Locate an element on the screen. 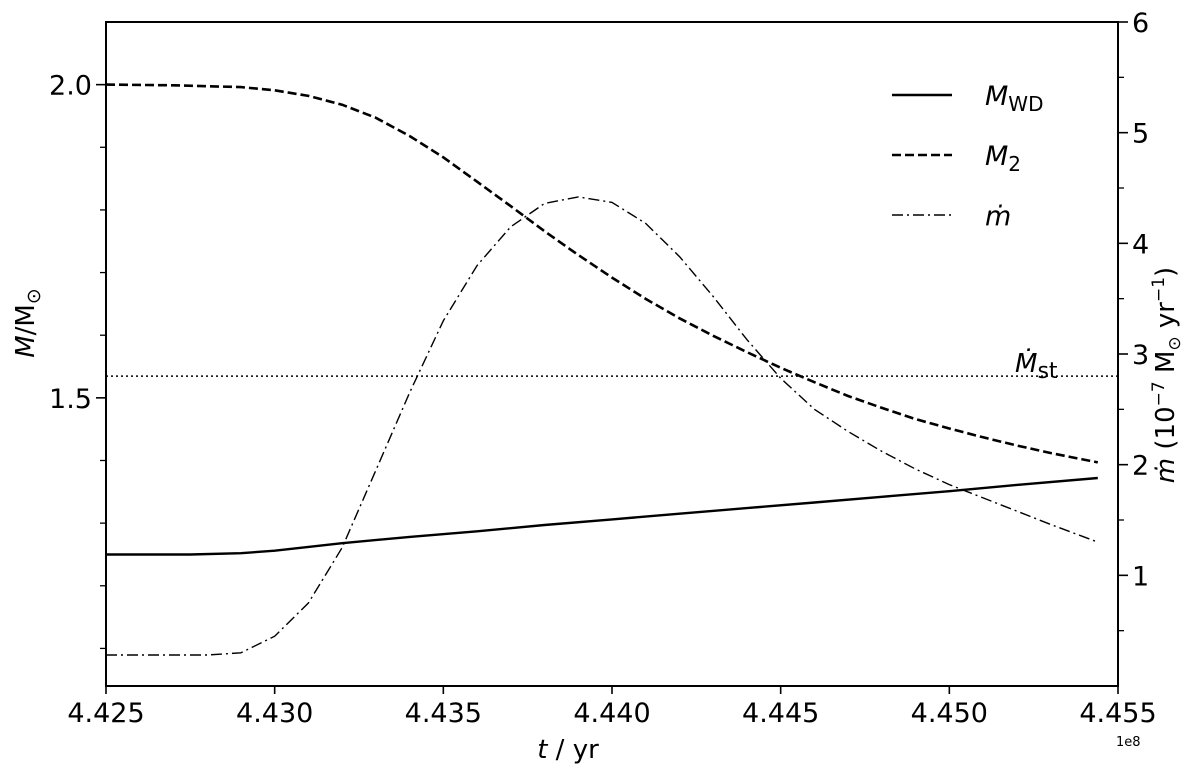 The width and height of the screenshot is (1200, 780). y-right-label-var: ṁ is located at coordinates (1166, 470).